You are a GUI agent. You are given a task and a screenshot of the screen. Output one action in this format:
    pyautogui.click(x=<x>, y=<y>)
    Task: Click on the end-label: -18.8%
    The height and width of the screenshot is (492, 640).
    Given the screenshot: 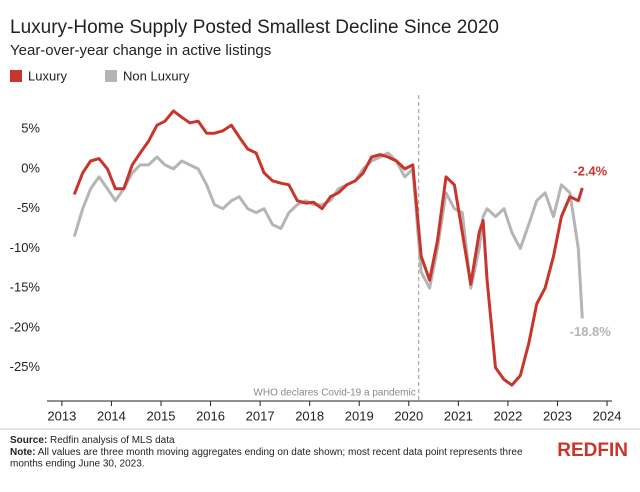 What is the action you would take?
    pyautogui.click(x=591, y=331)
    